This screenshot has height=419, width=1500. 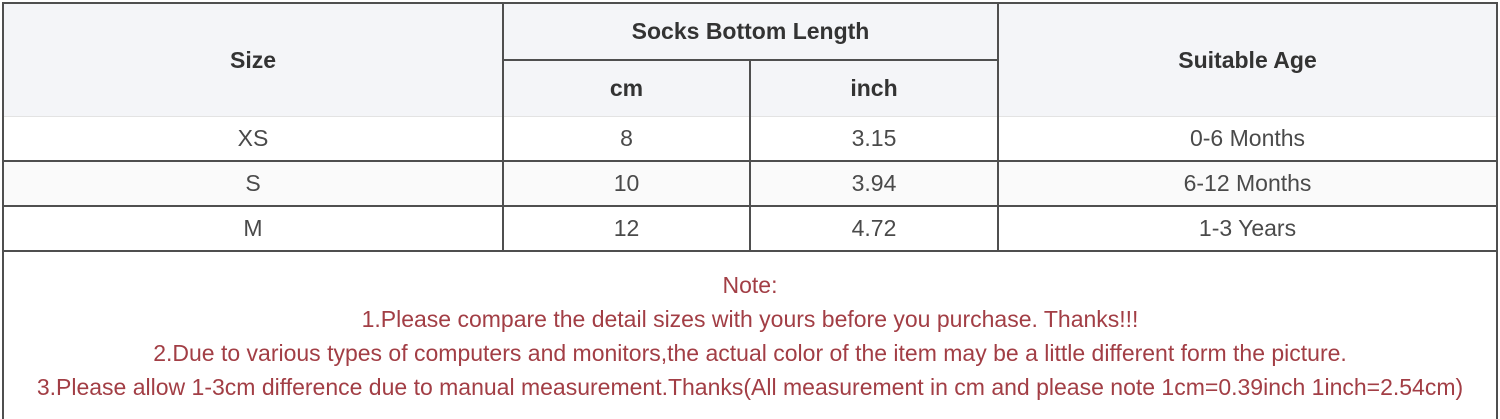 What do you see at coordinates (1248, 60) in the screenshot?
I see `column-header-suitable-age: Suitable Age` at bounding box center [1248, 60].